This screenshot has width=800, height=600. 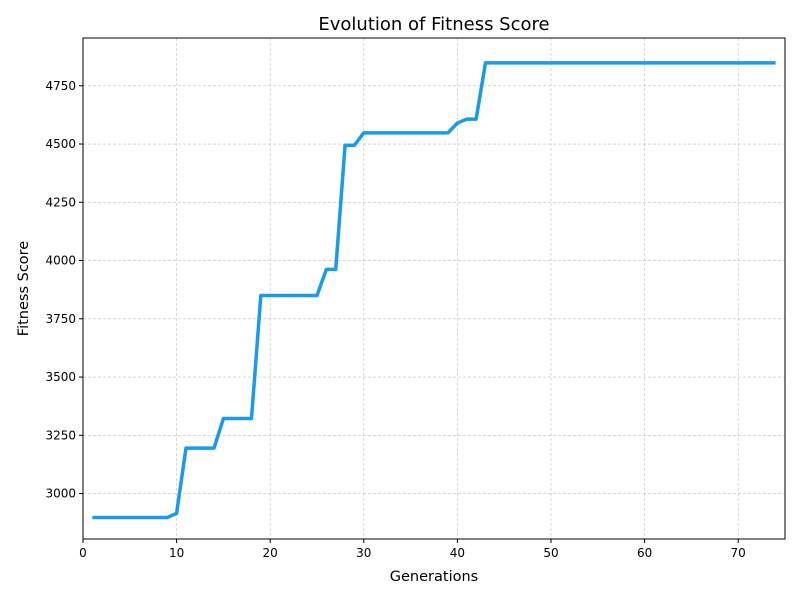 I want to click on x-tick-label: 70, so click(x=738, y=553).